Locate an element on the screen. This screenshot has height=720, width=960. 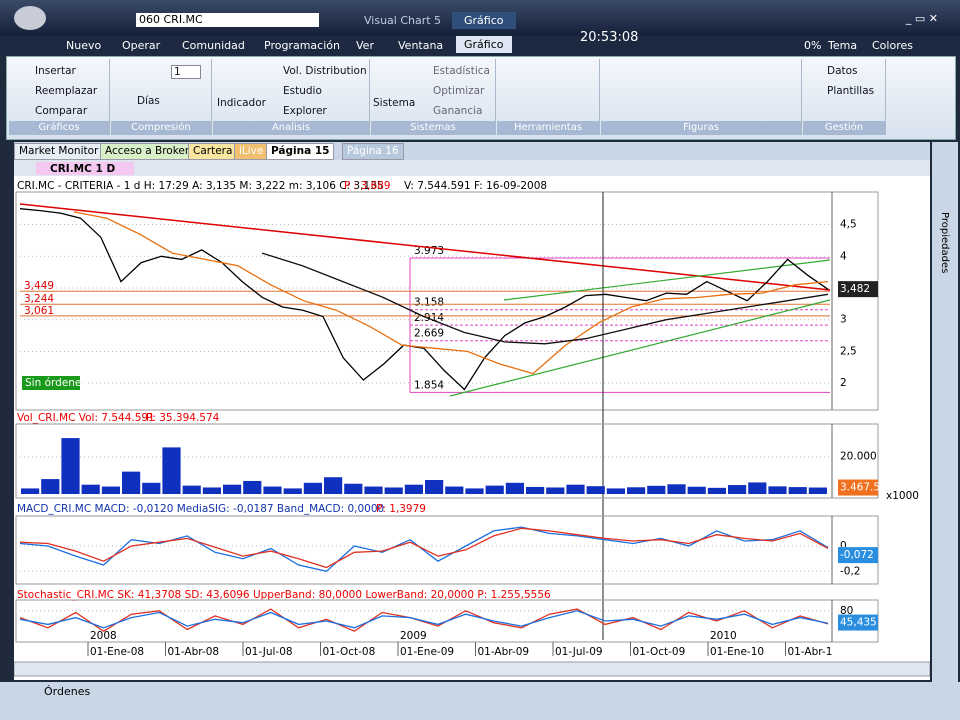
date-label: 01-Oct-08 is located at coordinates (349, 652).